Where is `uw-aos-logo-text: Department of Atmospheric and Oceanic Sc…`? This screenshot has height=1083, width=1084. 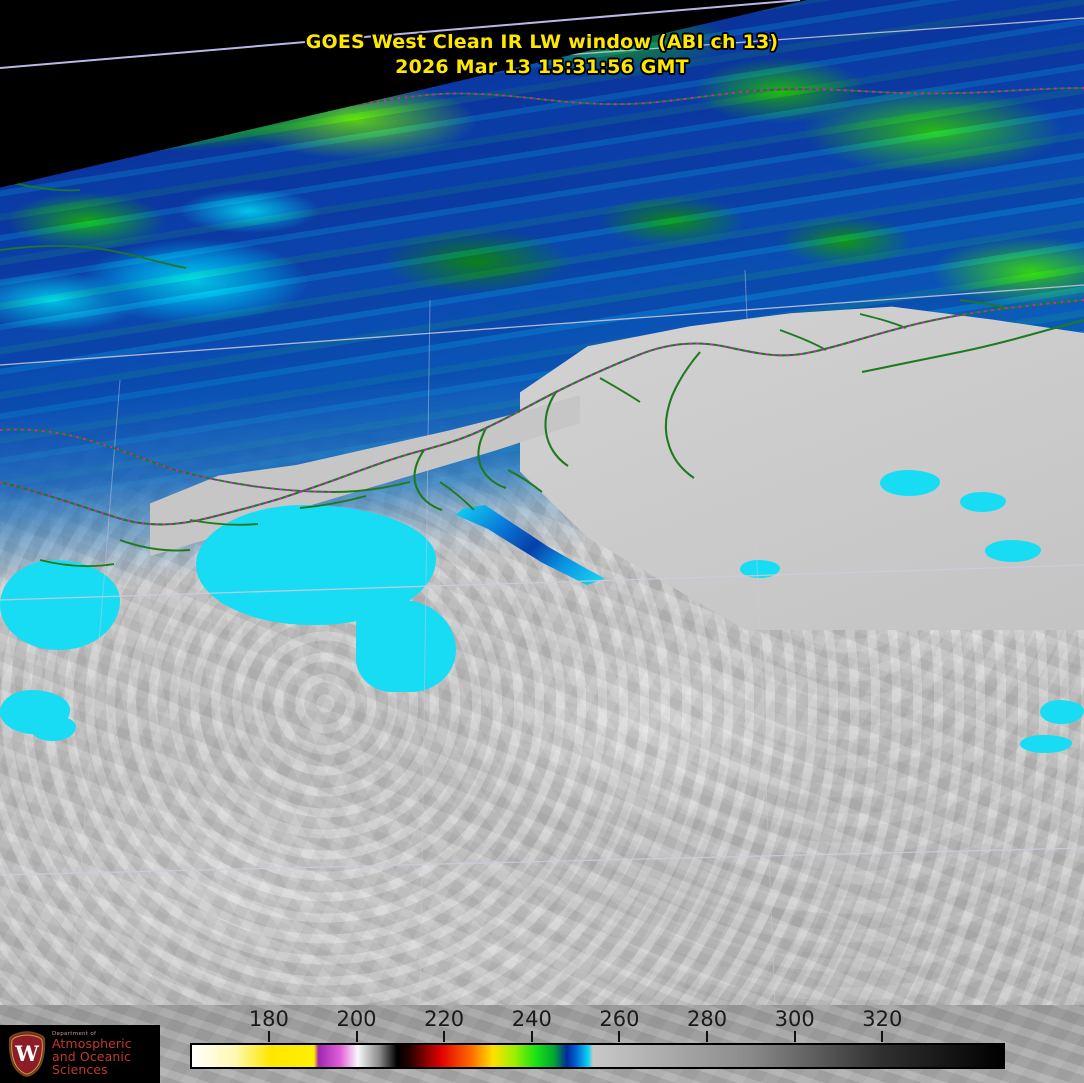
uw-aos-logo-text: Department of Atmospheric and Oceanic Sc… is located at coordinates (106, 1053).